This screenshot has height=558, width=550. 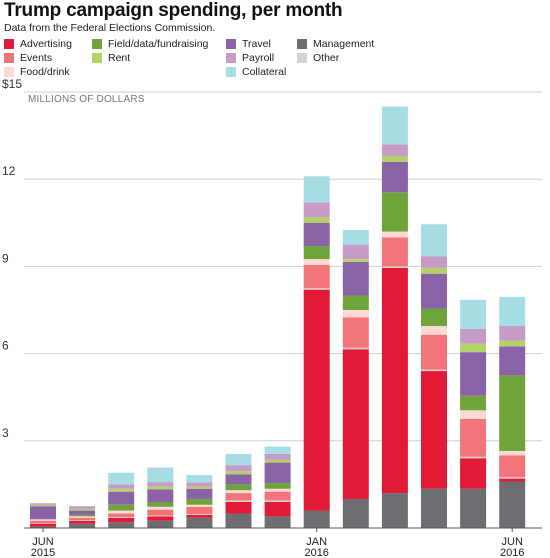 I want to click on y-tick-label: $15, so click(x=12, y=84).